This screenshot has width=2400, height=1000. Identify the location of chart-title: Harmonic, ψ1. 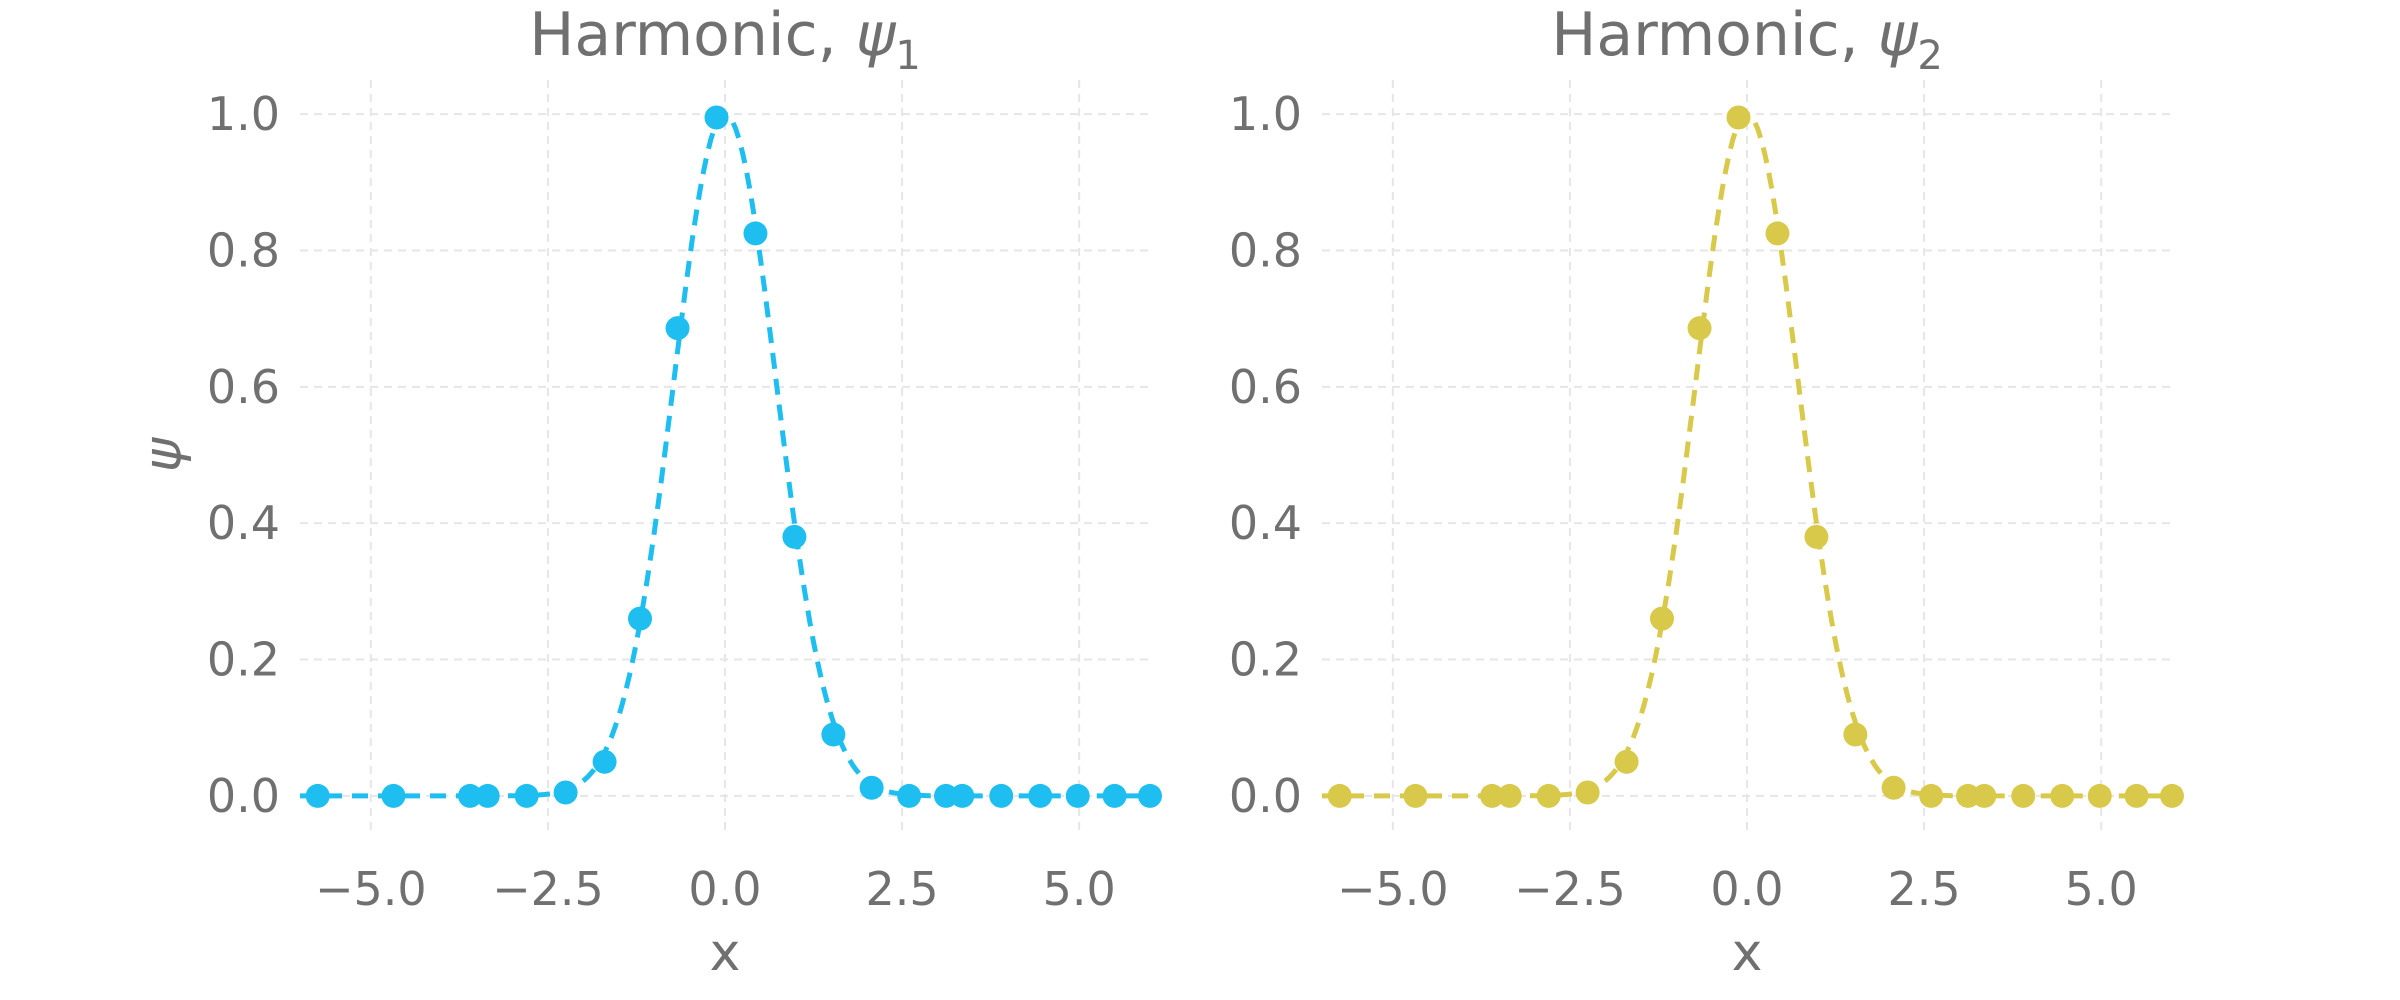
(725, 39).